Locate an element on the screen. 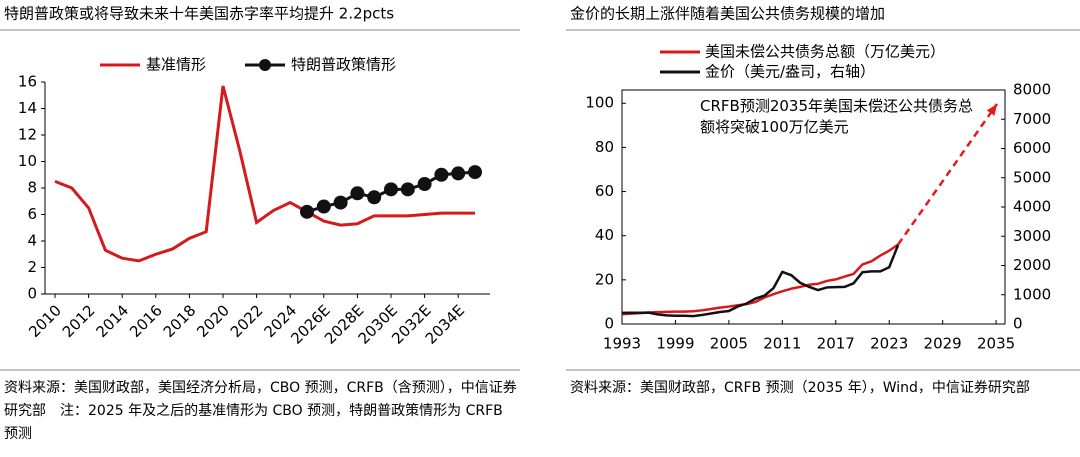  y-tick-label: 4 is located at coordinates (32, 241).